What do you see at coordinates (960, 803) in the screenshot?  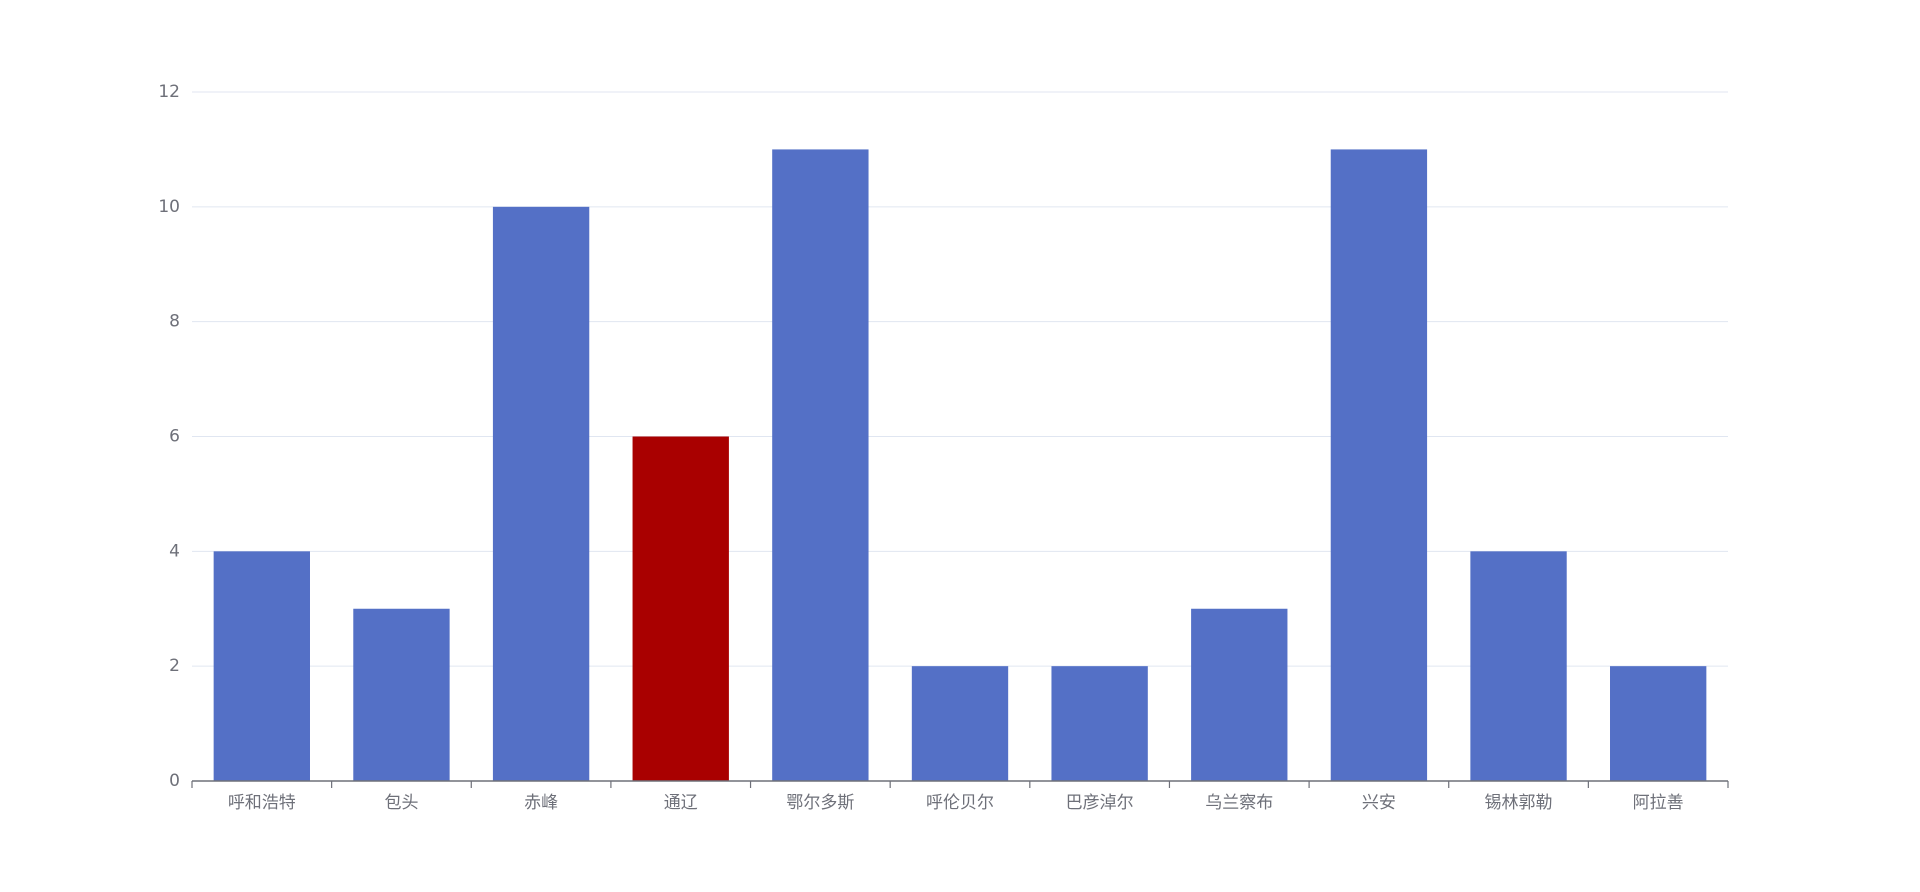 I see `x-tick-label: 呼伦贝尔` at bounding box center [960, 803].